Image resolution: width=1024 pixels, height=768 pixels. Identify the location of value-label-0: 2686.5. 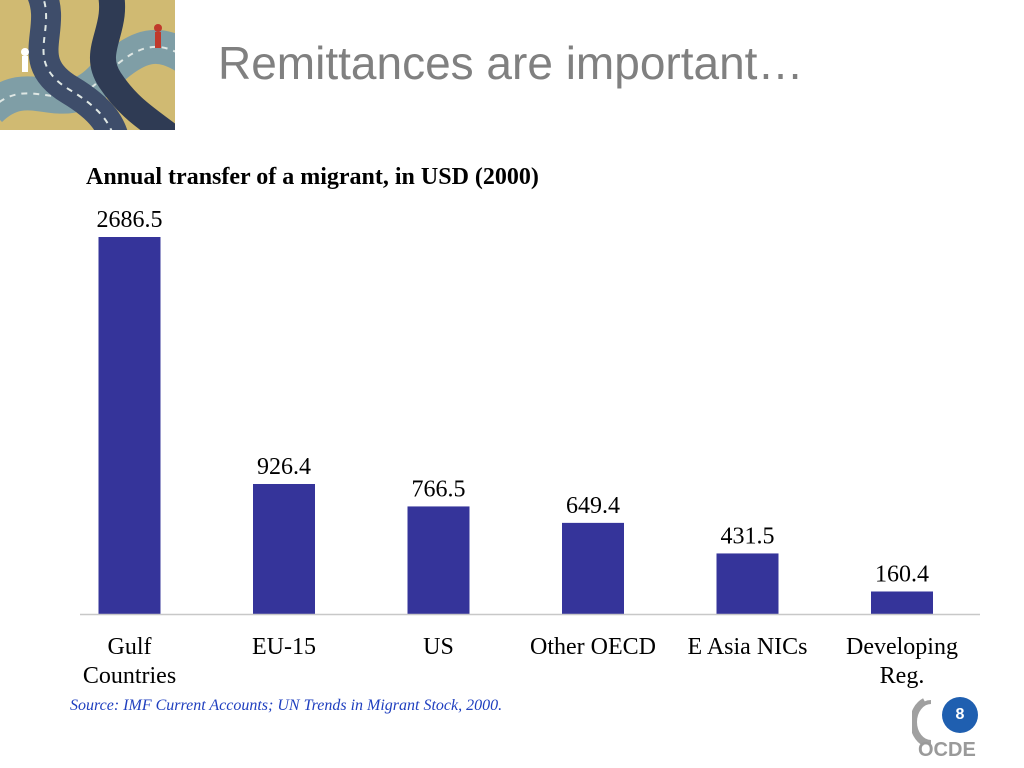
(130, 220).